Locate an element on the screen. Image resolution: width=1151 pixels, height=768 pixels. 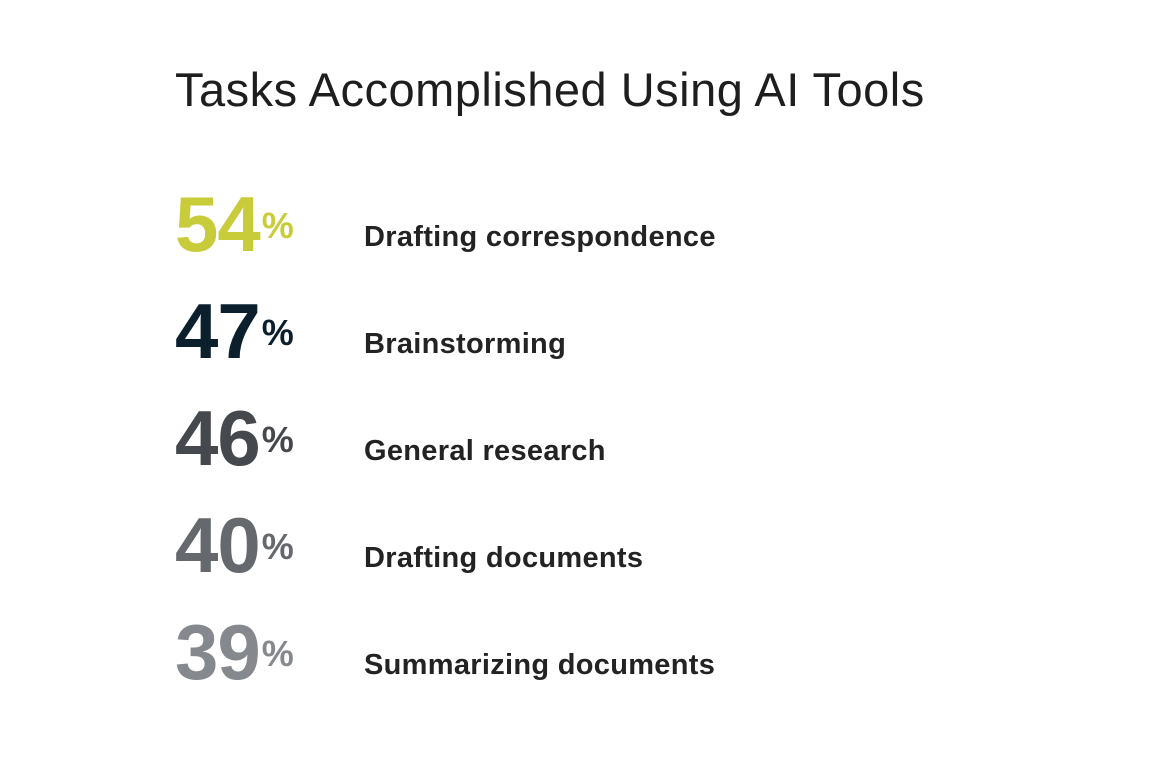
stat-number: 54 is located at coordinates (218, 224).